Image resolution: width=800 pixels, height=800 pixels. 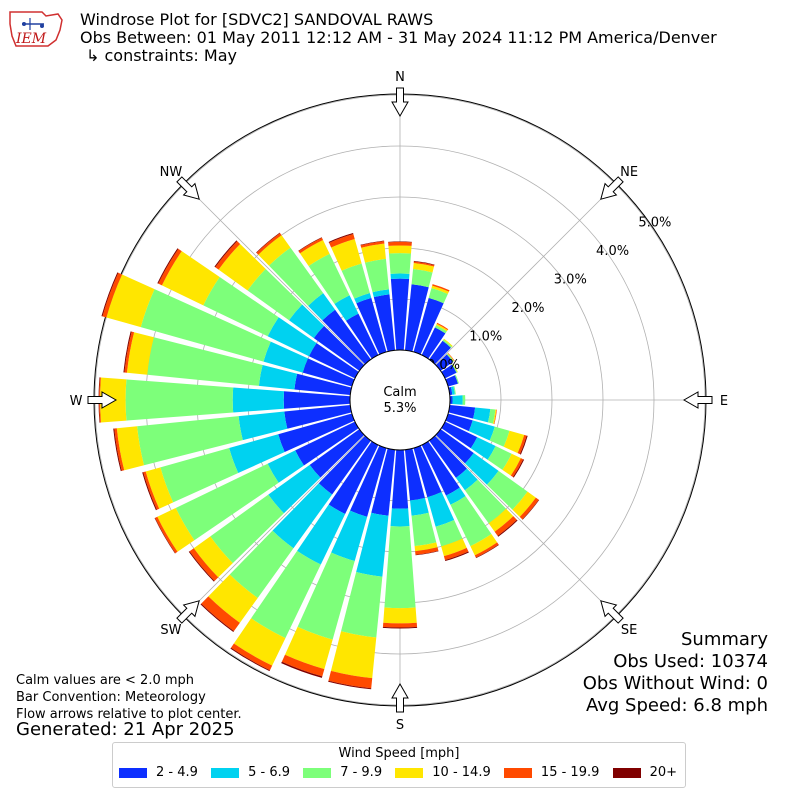 What do you see at coordinates (400, 77) in the screenshot?
I see `compass-label-n: N` at bounding box center [400, 77].